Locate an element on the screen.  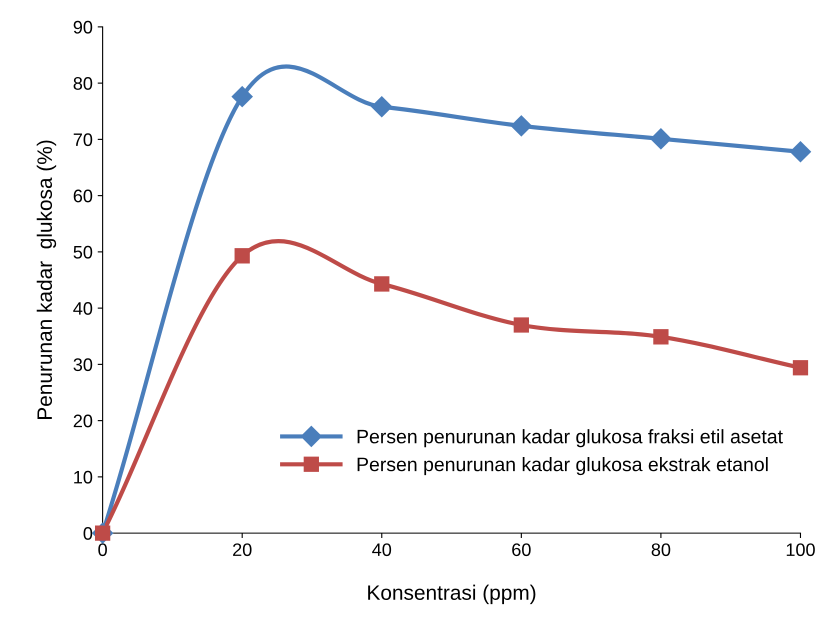
x-tick-label: 80 is located at coordinates (661, 549).